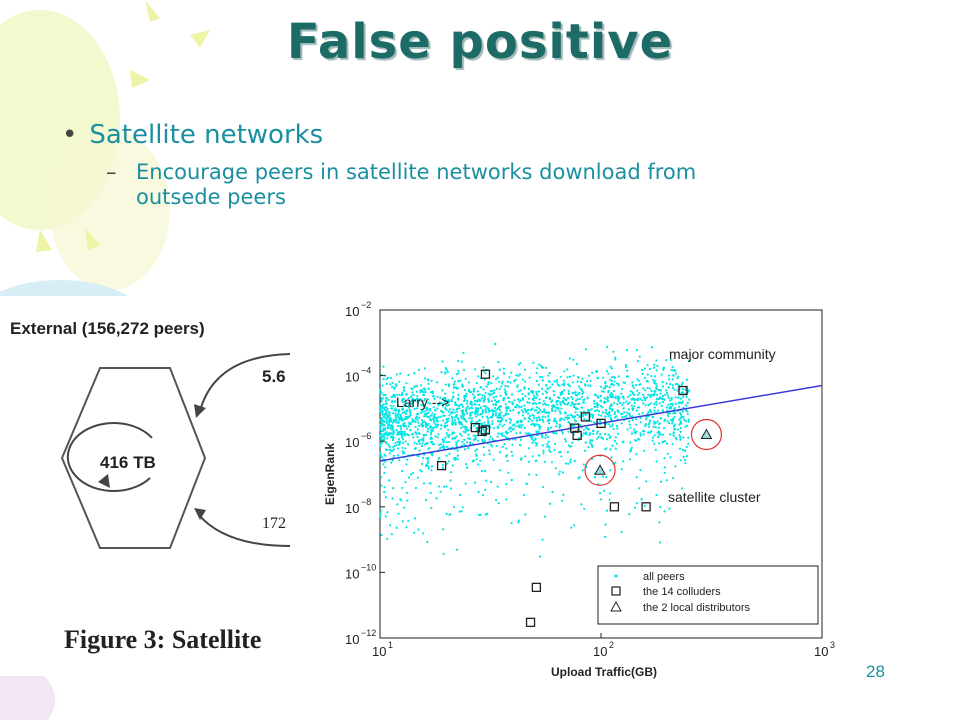  Describe the element at coordinates (601, 423) in the screenshot. I see `separation-line` at that location.